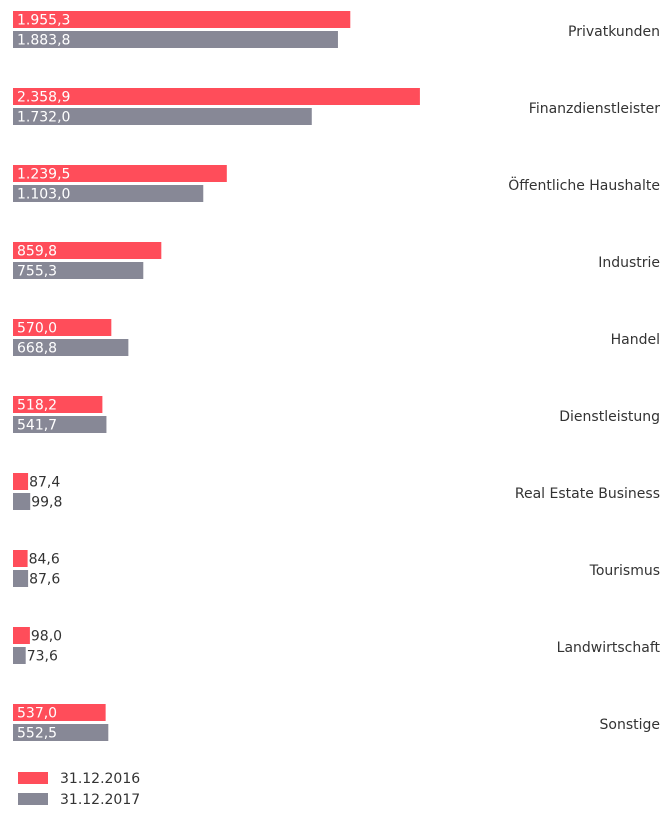 This screenshot has height=814, width=665. Describe the element at coordinates (614, 32) in the screenshot. I see `category-label: Privatkunden` at that location.